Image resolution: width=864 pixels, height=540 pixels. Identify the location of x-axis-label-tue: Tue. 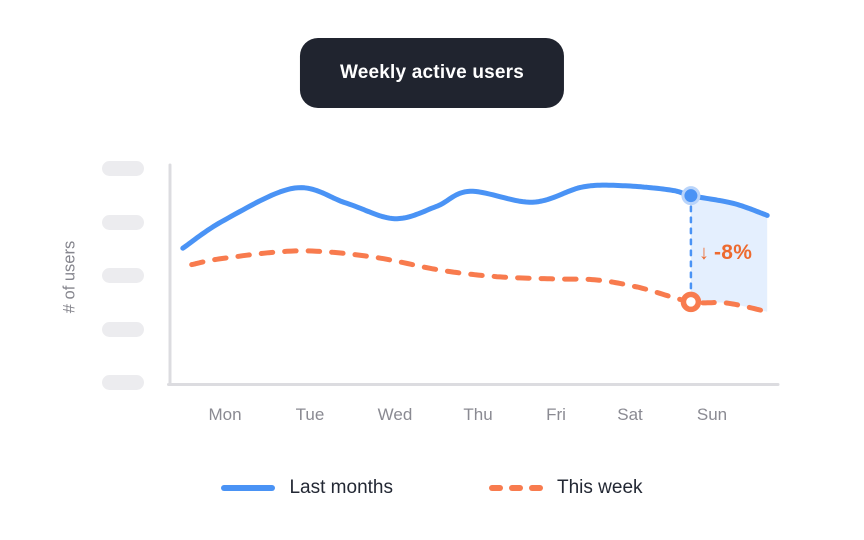
(310, 414).